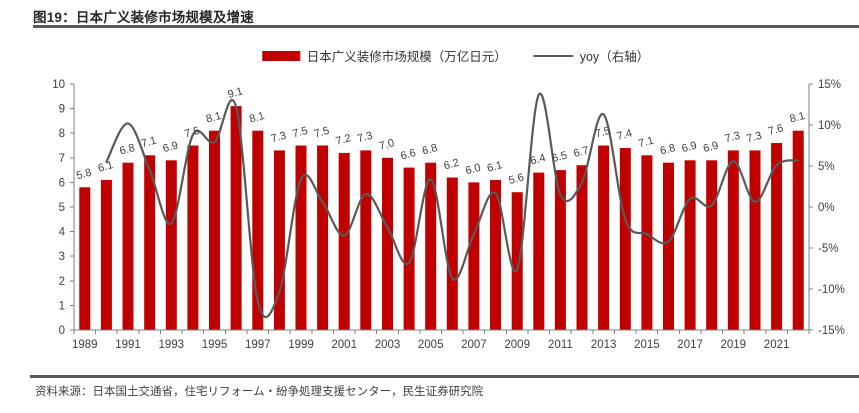 The width and height of the screenshot is (859, 413). What do you see at coordinates (62, 257) in the screenshot?
I see `svg-text: 3` at bounding box center [62, 257].